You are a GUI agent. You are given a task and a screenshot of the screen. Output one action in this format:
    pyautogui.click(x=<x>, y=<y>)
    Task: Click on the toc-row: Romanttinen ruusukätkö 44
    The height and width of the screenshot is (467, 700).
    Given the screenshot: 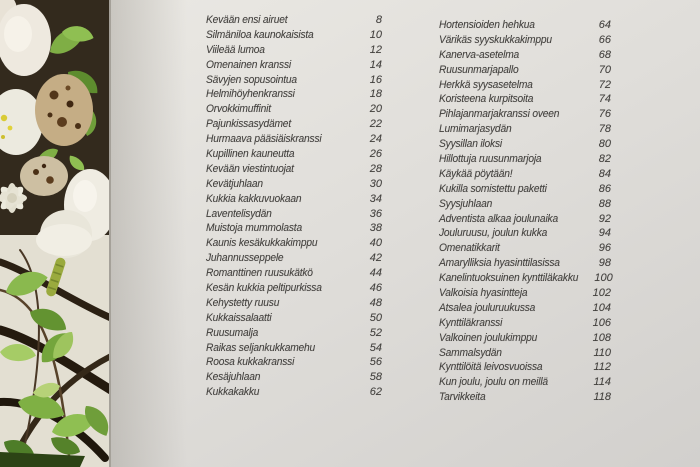 What is the action you would take?
    pyautogui.click(x=294, y=273)
    